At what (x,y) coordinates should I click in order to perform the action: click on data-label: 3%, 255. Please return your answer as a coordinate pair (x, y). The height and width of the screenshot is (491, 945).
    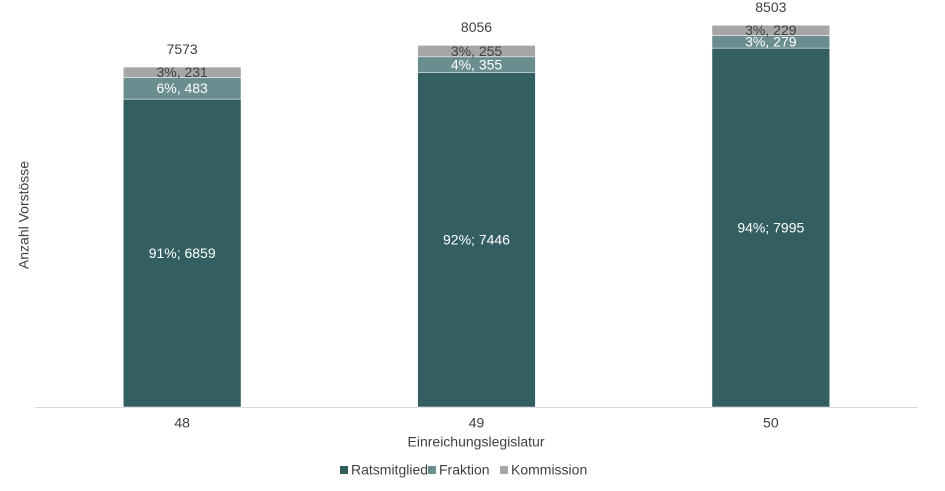
    Looking at the image, I should click on (477, 51).